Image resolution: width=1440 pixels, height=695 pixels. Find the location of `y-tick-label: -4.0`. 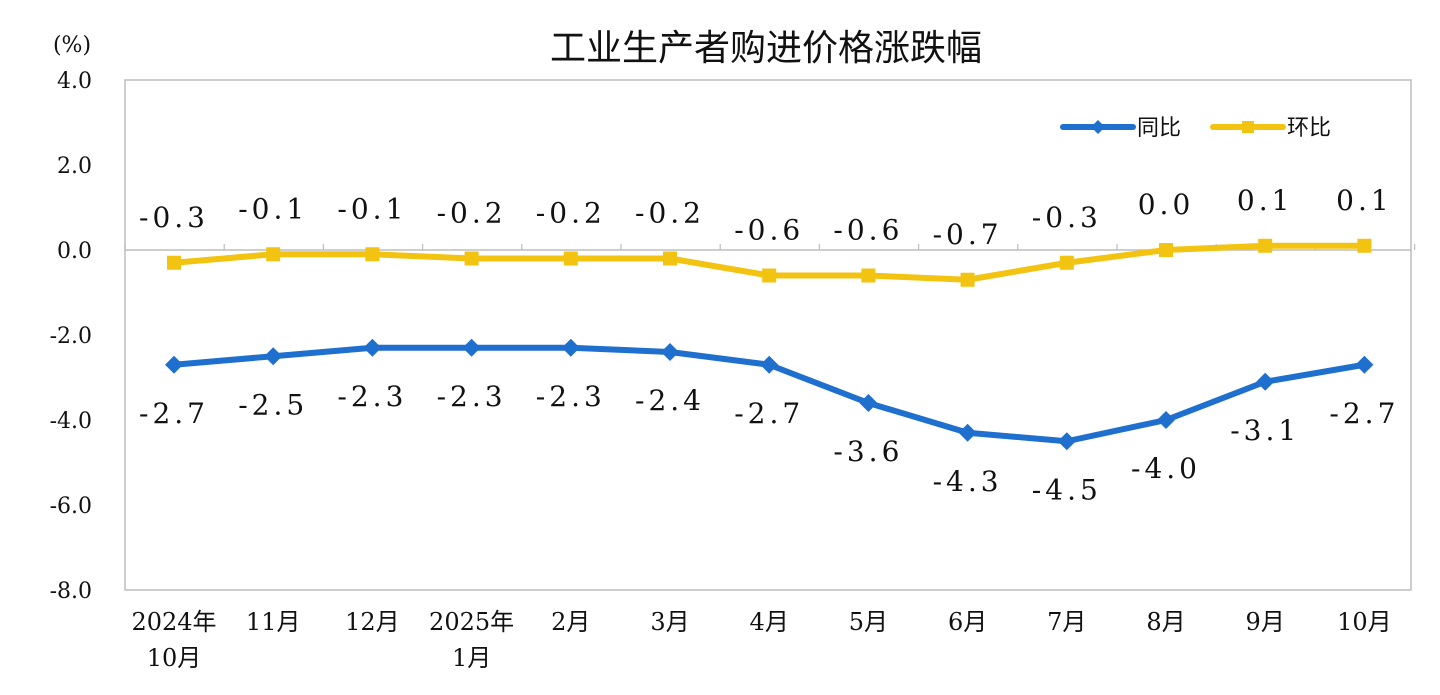

y-tick-label: -4.0 is located at coordinates (71, 421).